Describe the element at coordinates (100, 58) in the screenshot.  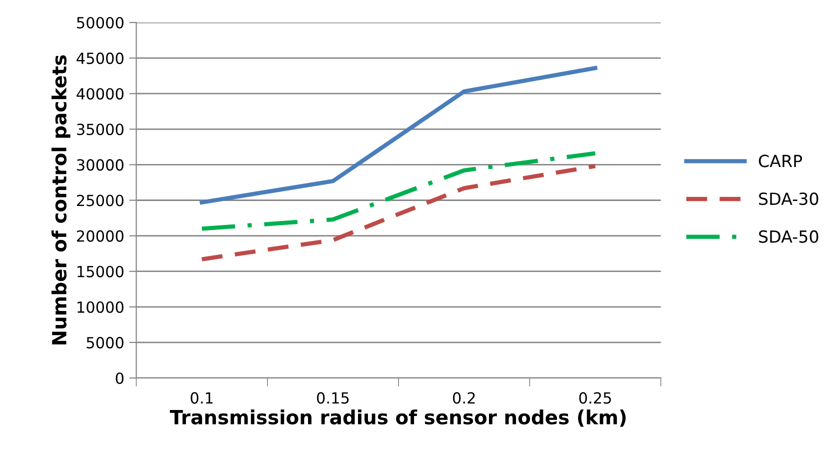
I see `y-tick-label: 45000` at that location.